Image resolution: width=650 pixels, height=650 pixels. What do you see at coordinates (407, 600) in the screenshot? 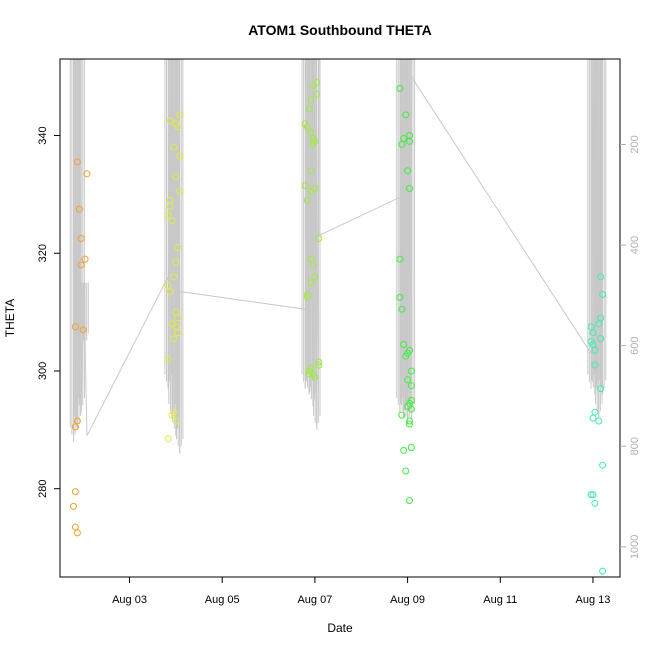
I see `x-tick-label: Aug 09` at bounding box center [407, 600].